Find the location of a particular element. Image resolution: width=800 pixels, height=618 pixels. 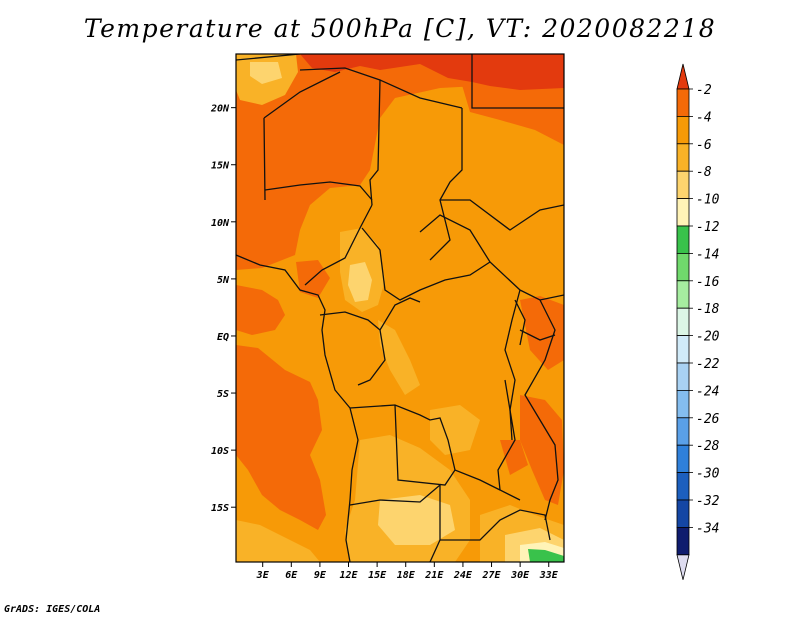

border-nigeria-cameroon is located at coordinates (338, 245).